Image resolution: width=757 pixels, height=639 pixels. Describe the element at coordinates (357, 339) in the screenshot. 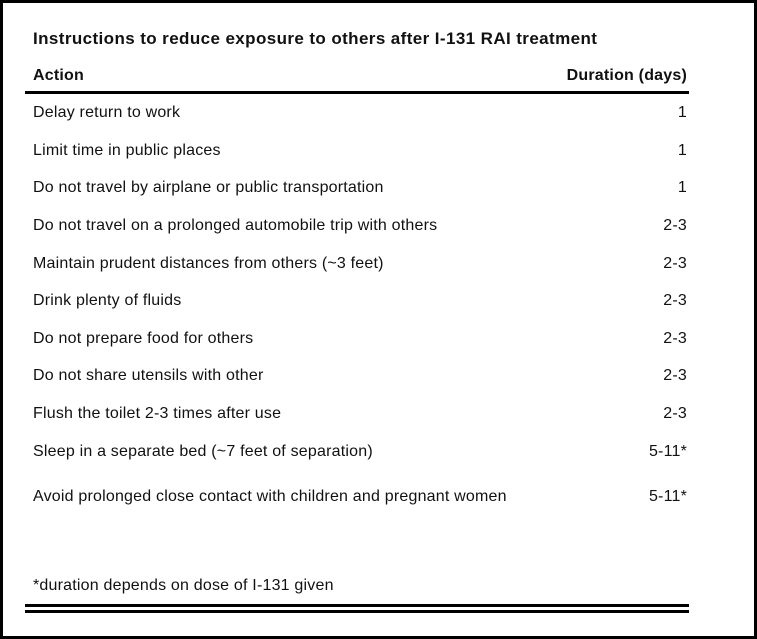

I see `table-row: Do not prepare food for others 2-3` at that location.